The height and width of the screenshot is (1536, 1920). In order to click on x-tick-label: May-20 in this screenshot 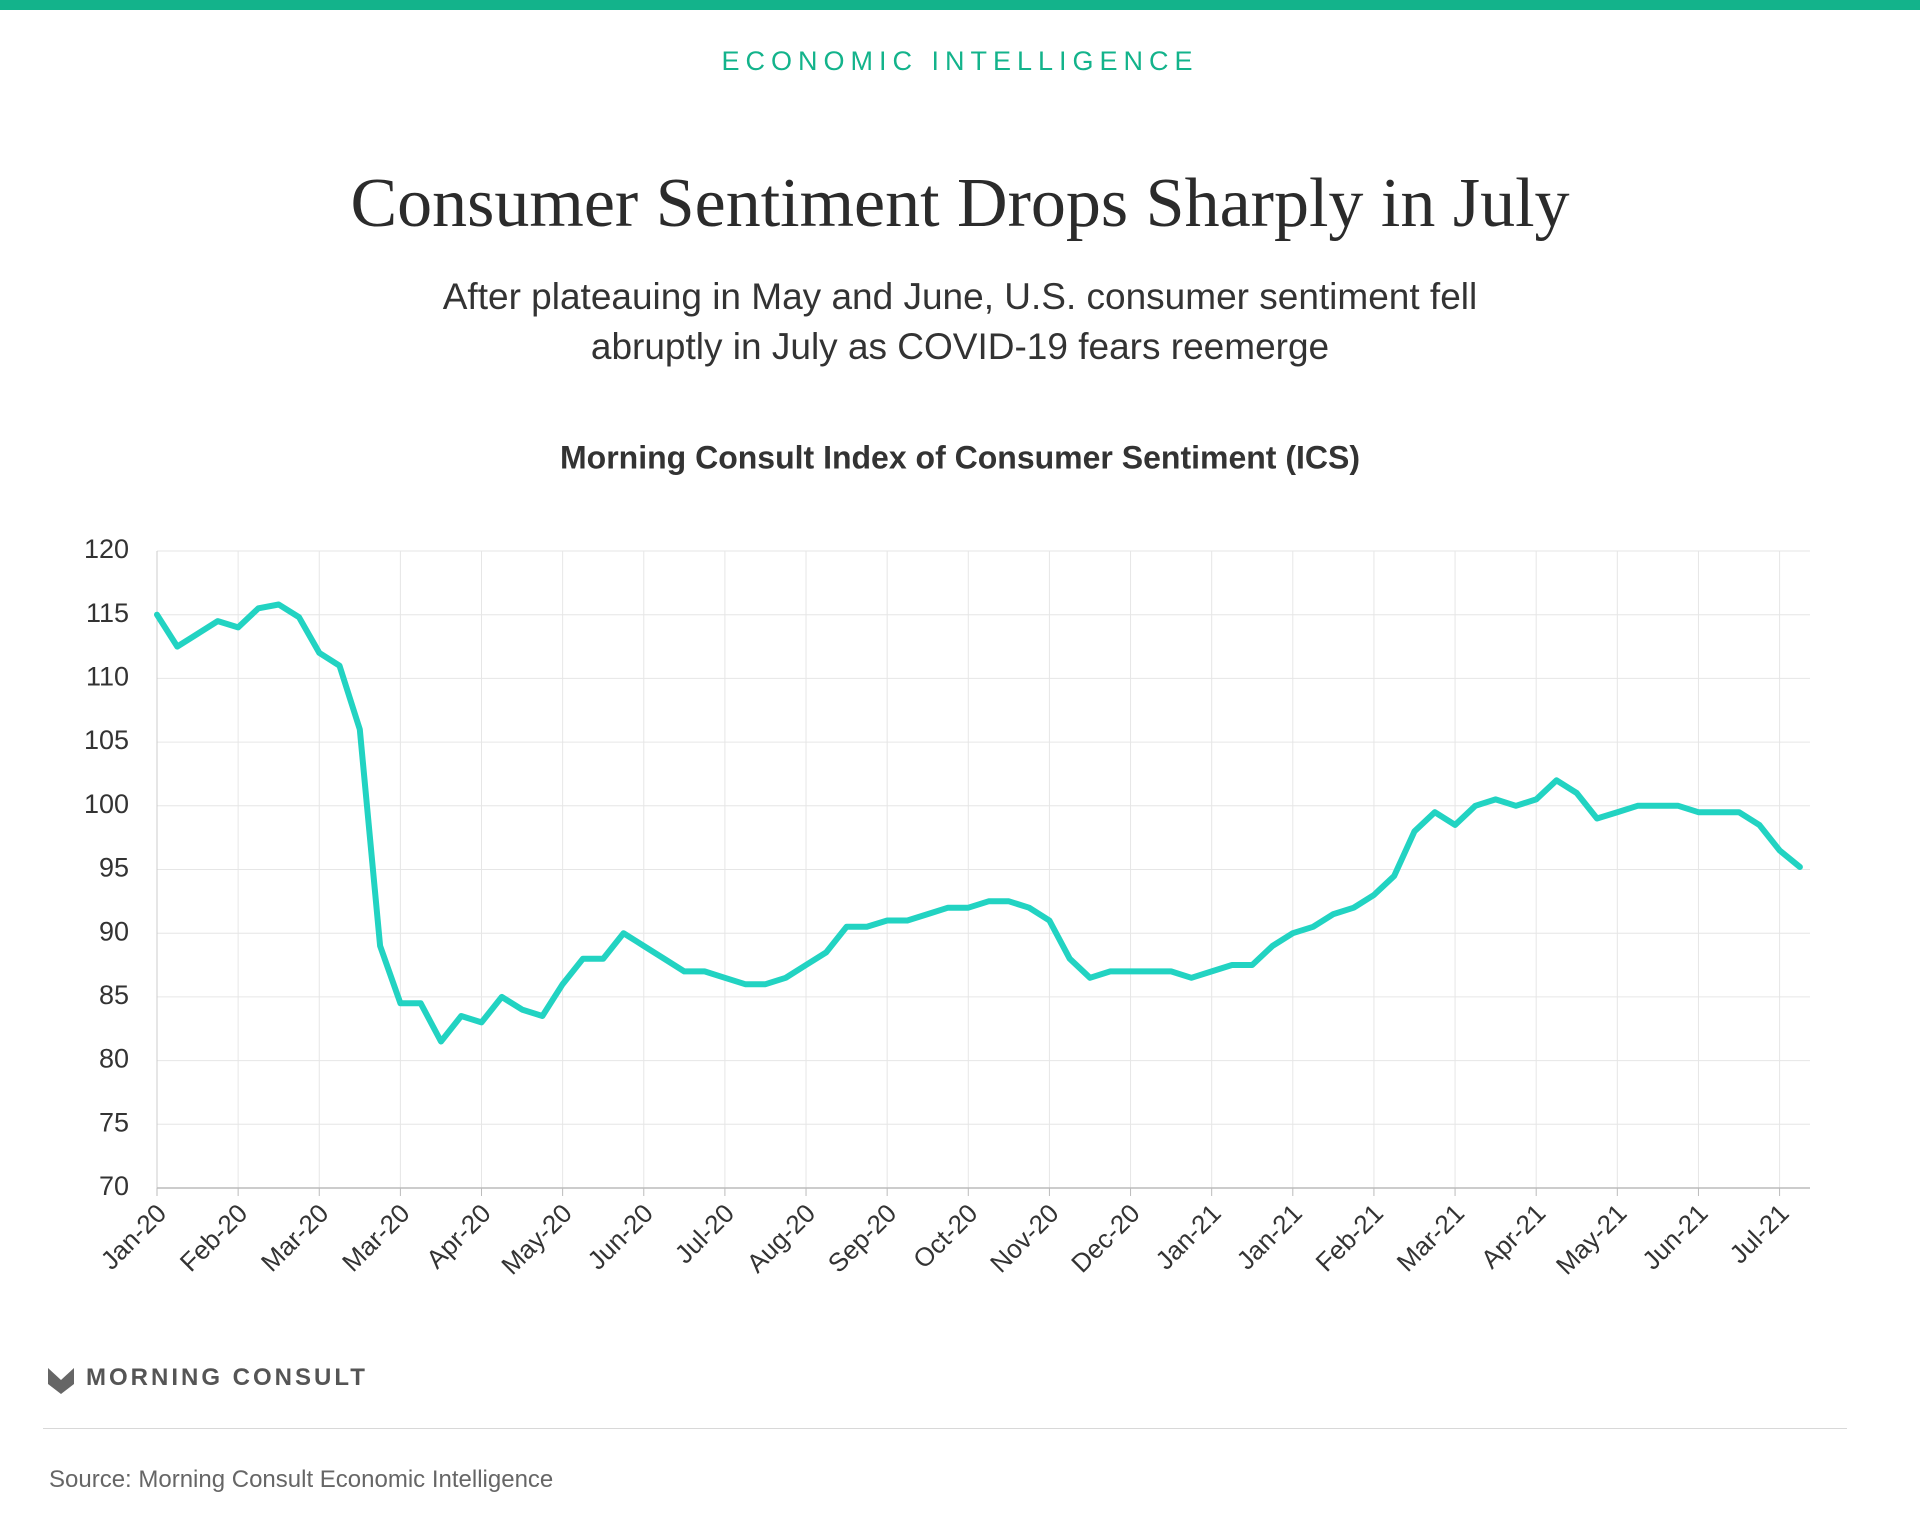, I will do `click(536, 1239)`.